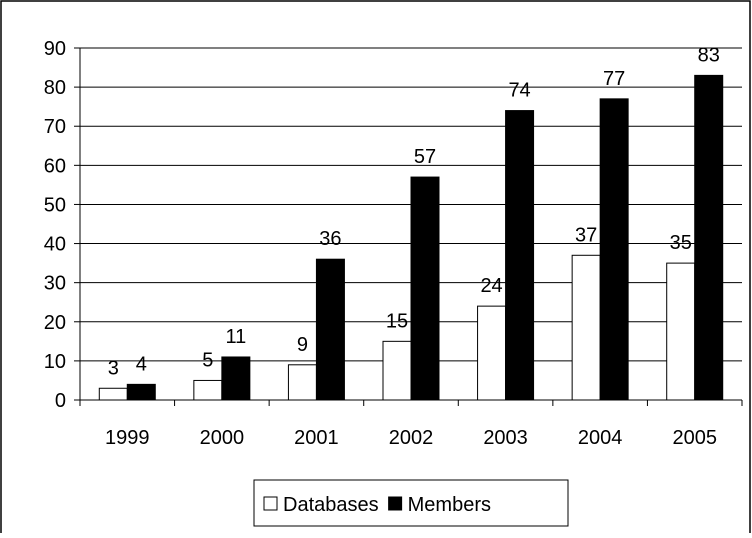 This screenshot has width=752, height=538. I want to click on y-tick-label: 90, so click(55, 49).